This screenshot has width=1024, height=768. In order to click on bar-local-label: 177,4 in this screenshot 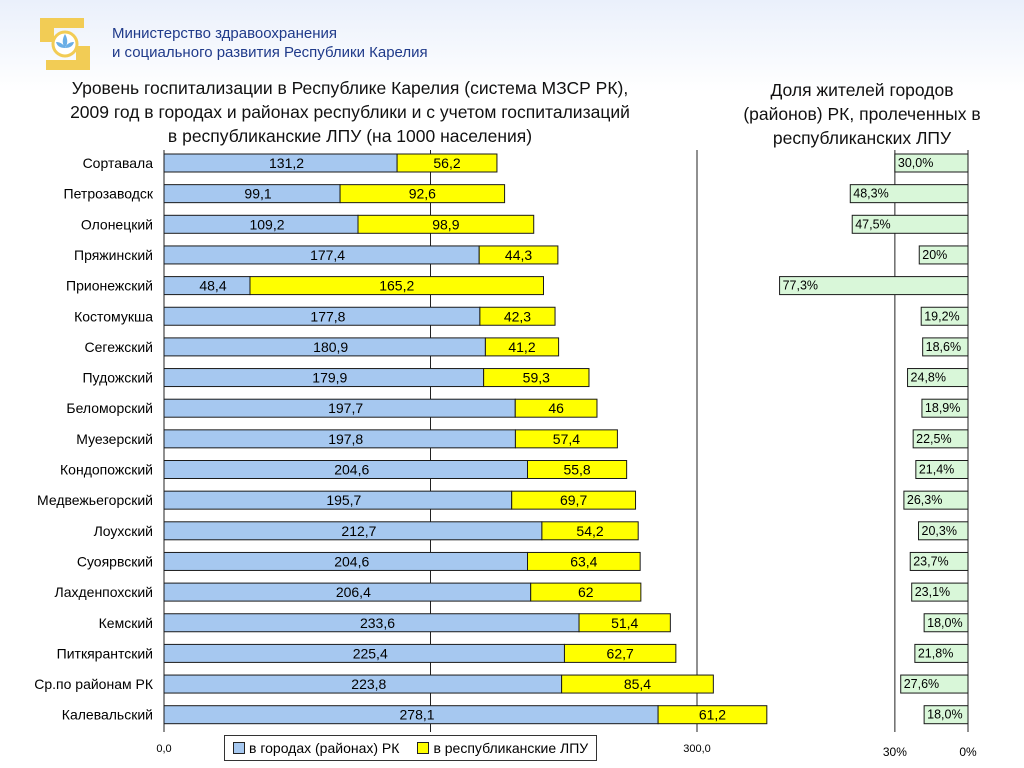, I will do `click(327, 255)`.